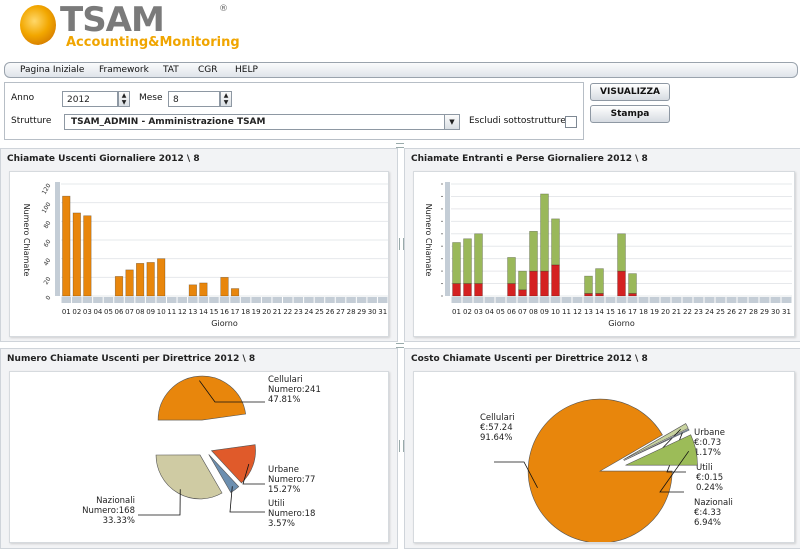 The height and width of the screenshot is (549, 800). Describe the element at coordinates (630, 92) in the screenshot. I see `visualizza-button: VISUALIZZA` at that location.